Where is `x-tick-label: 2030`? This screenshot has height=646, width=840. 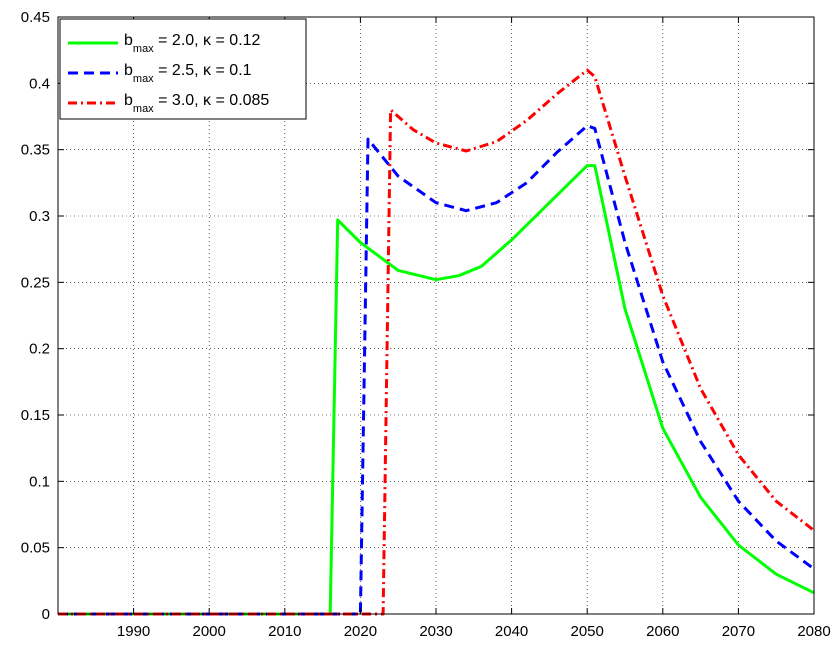 x-tick-label: 2030 is located at coordinates (435, 631).